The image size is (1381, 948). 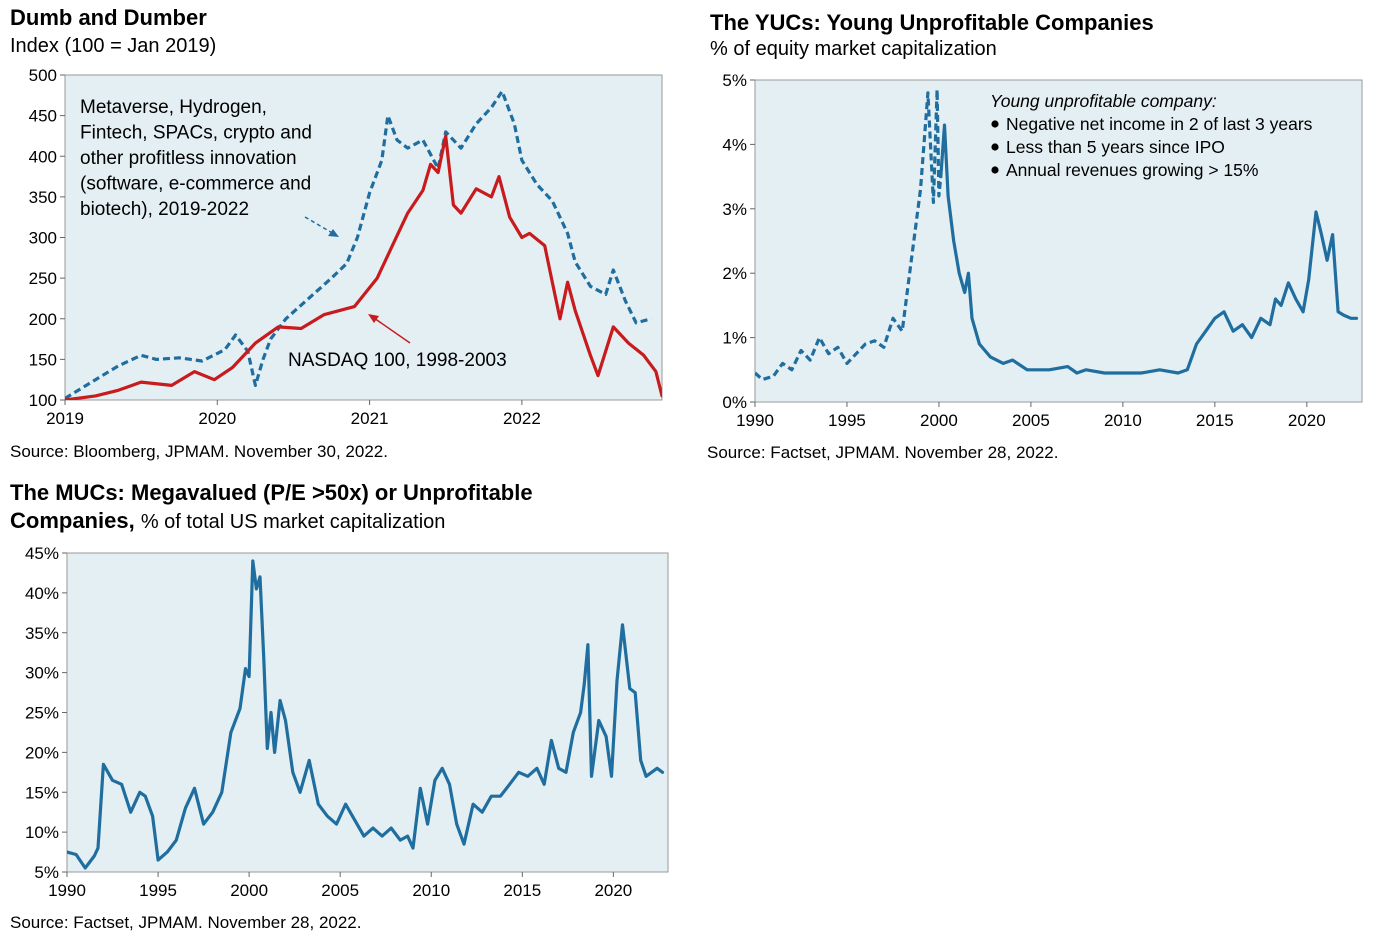 I want to click on chart2-legend-heading: Young unprofitable company:, so click(x=1103, y=101).